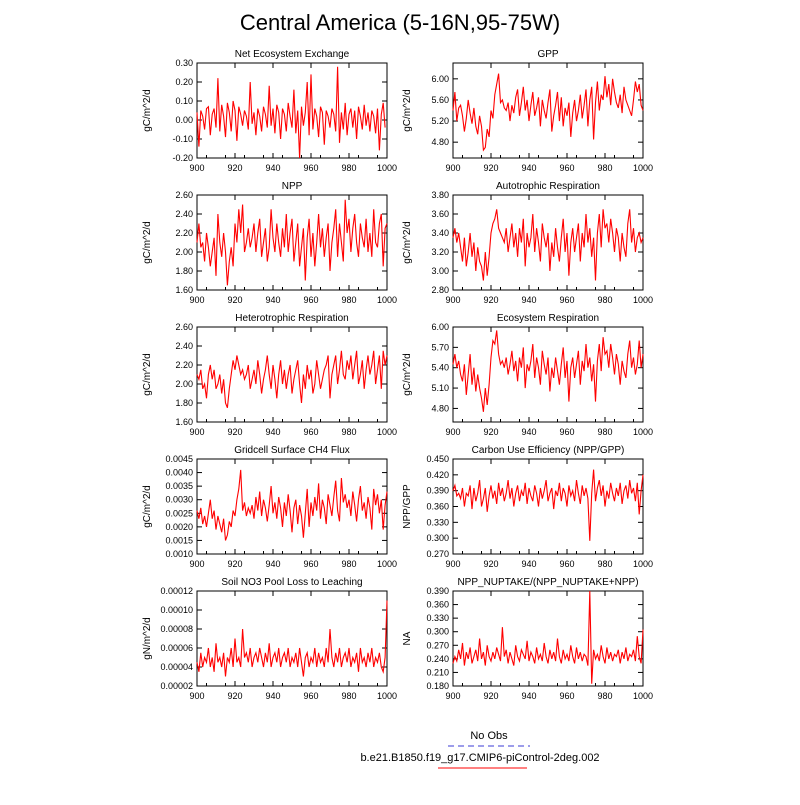 This screenshot has height=805, width=800. What do you see at coordinates (176, 629) in the screenshot?
I see `y-tick-label: 0.00008` at bounding box center [176, 629].